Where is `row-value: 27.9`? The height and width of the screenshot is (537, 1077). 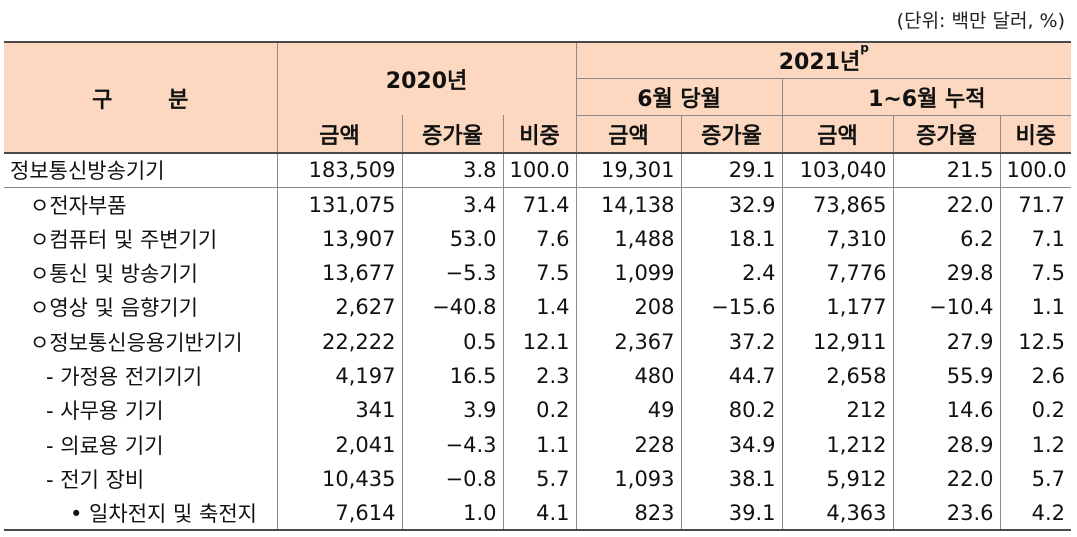
row-value: 27.9 is located at coordinates (946, 341).